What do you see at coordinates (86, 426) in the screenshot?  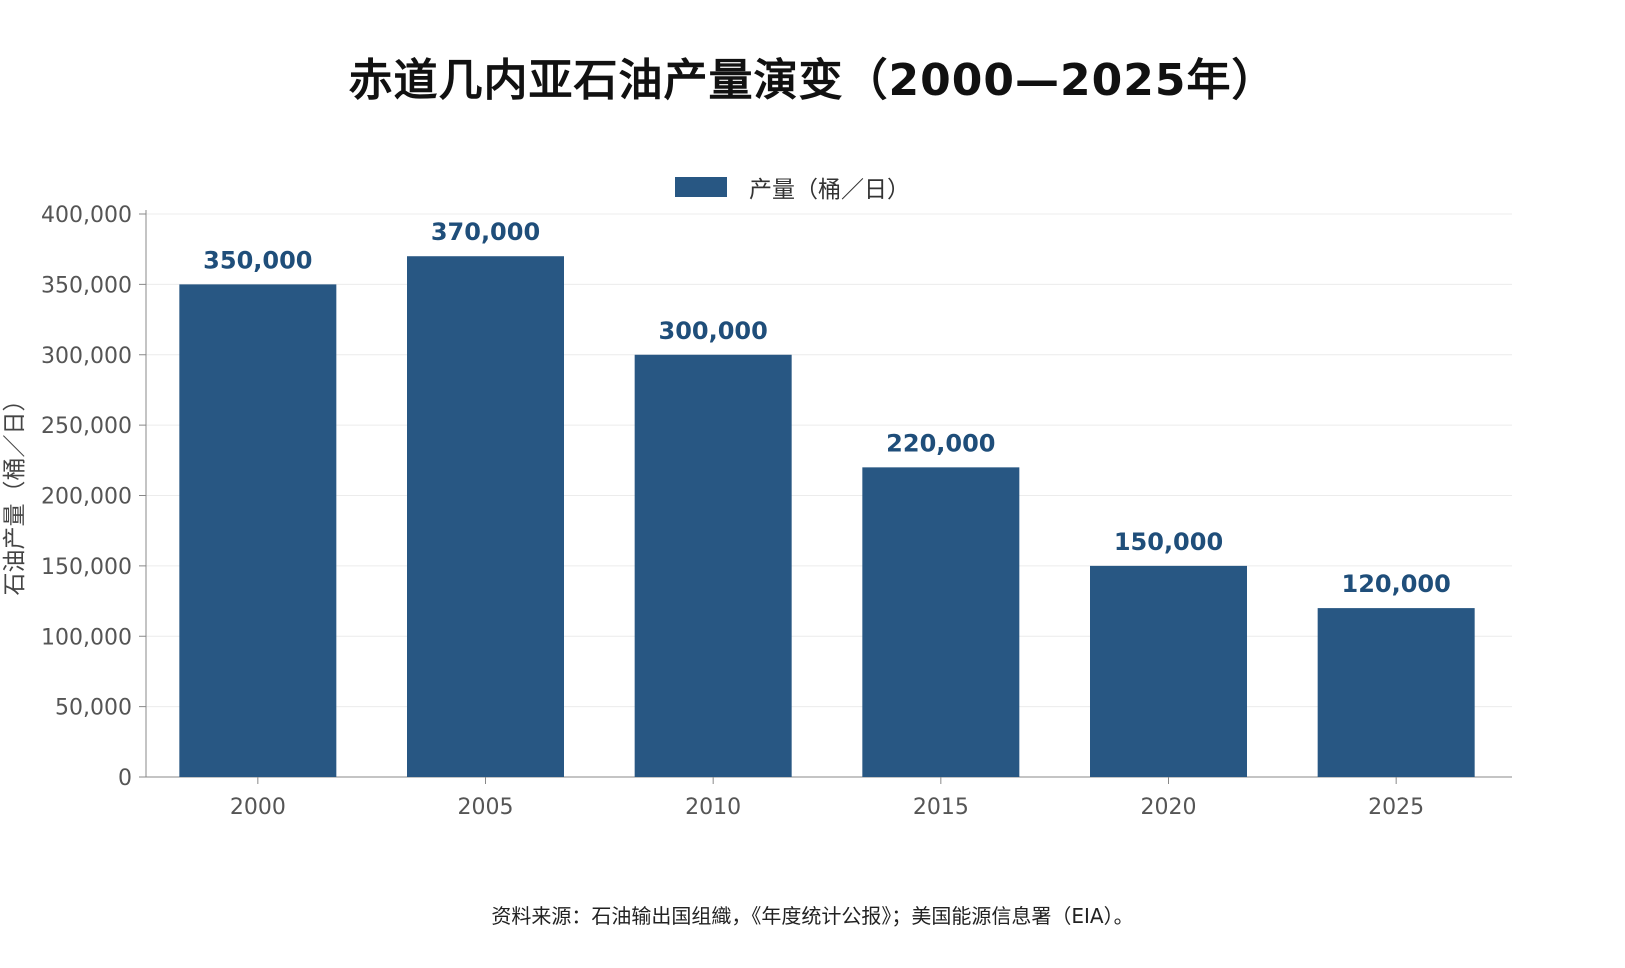 I see `y-tick-label: 250,000` at bounding box center [86, 426].